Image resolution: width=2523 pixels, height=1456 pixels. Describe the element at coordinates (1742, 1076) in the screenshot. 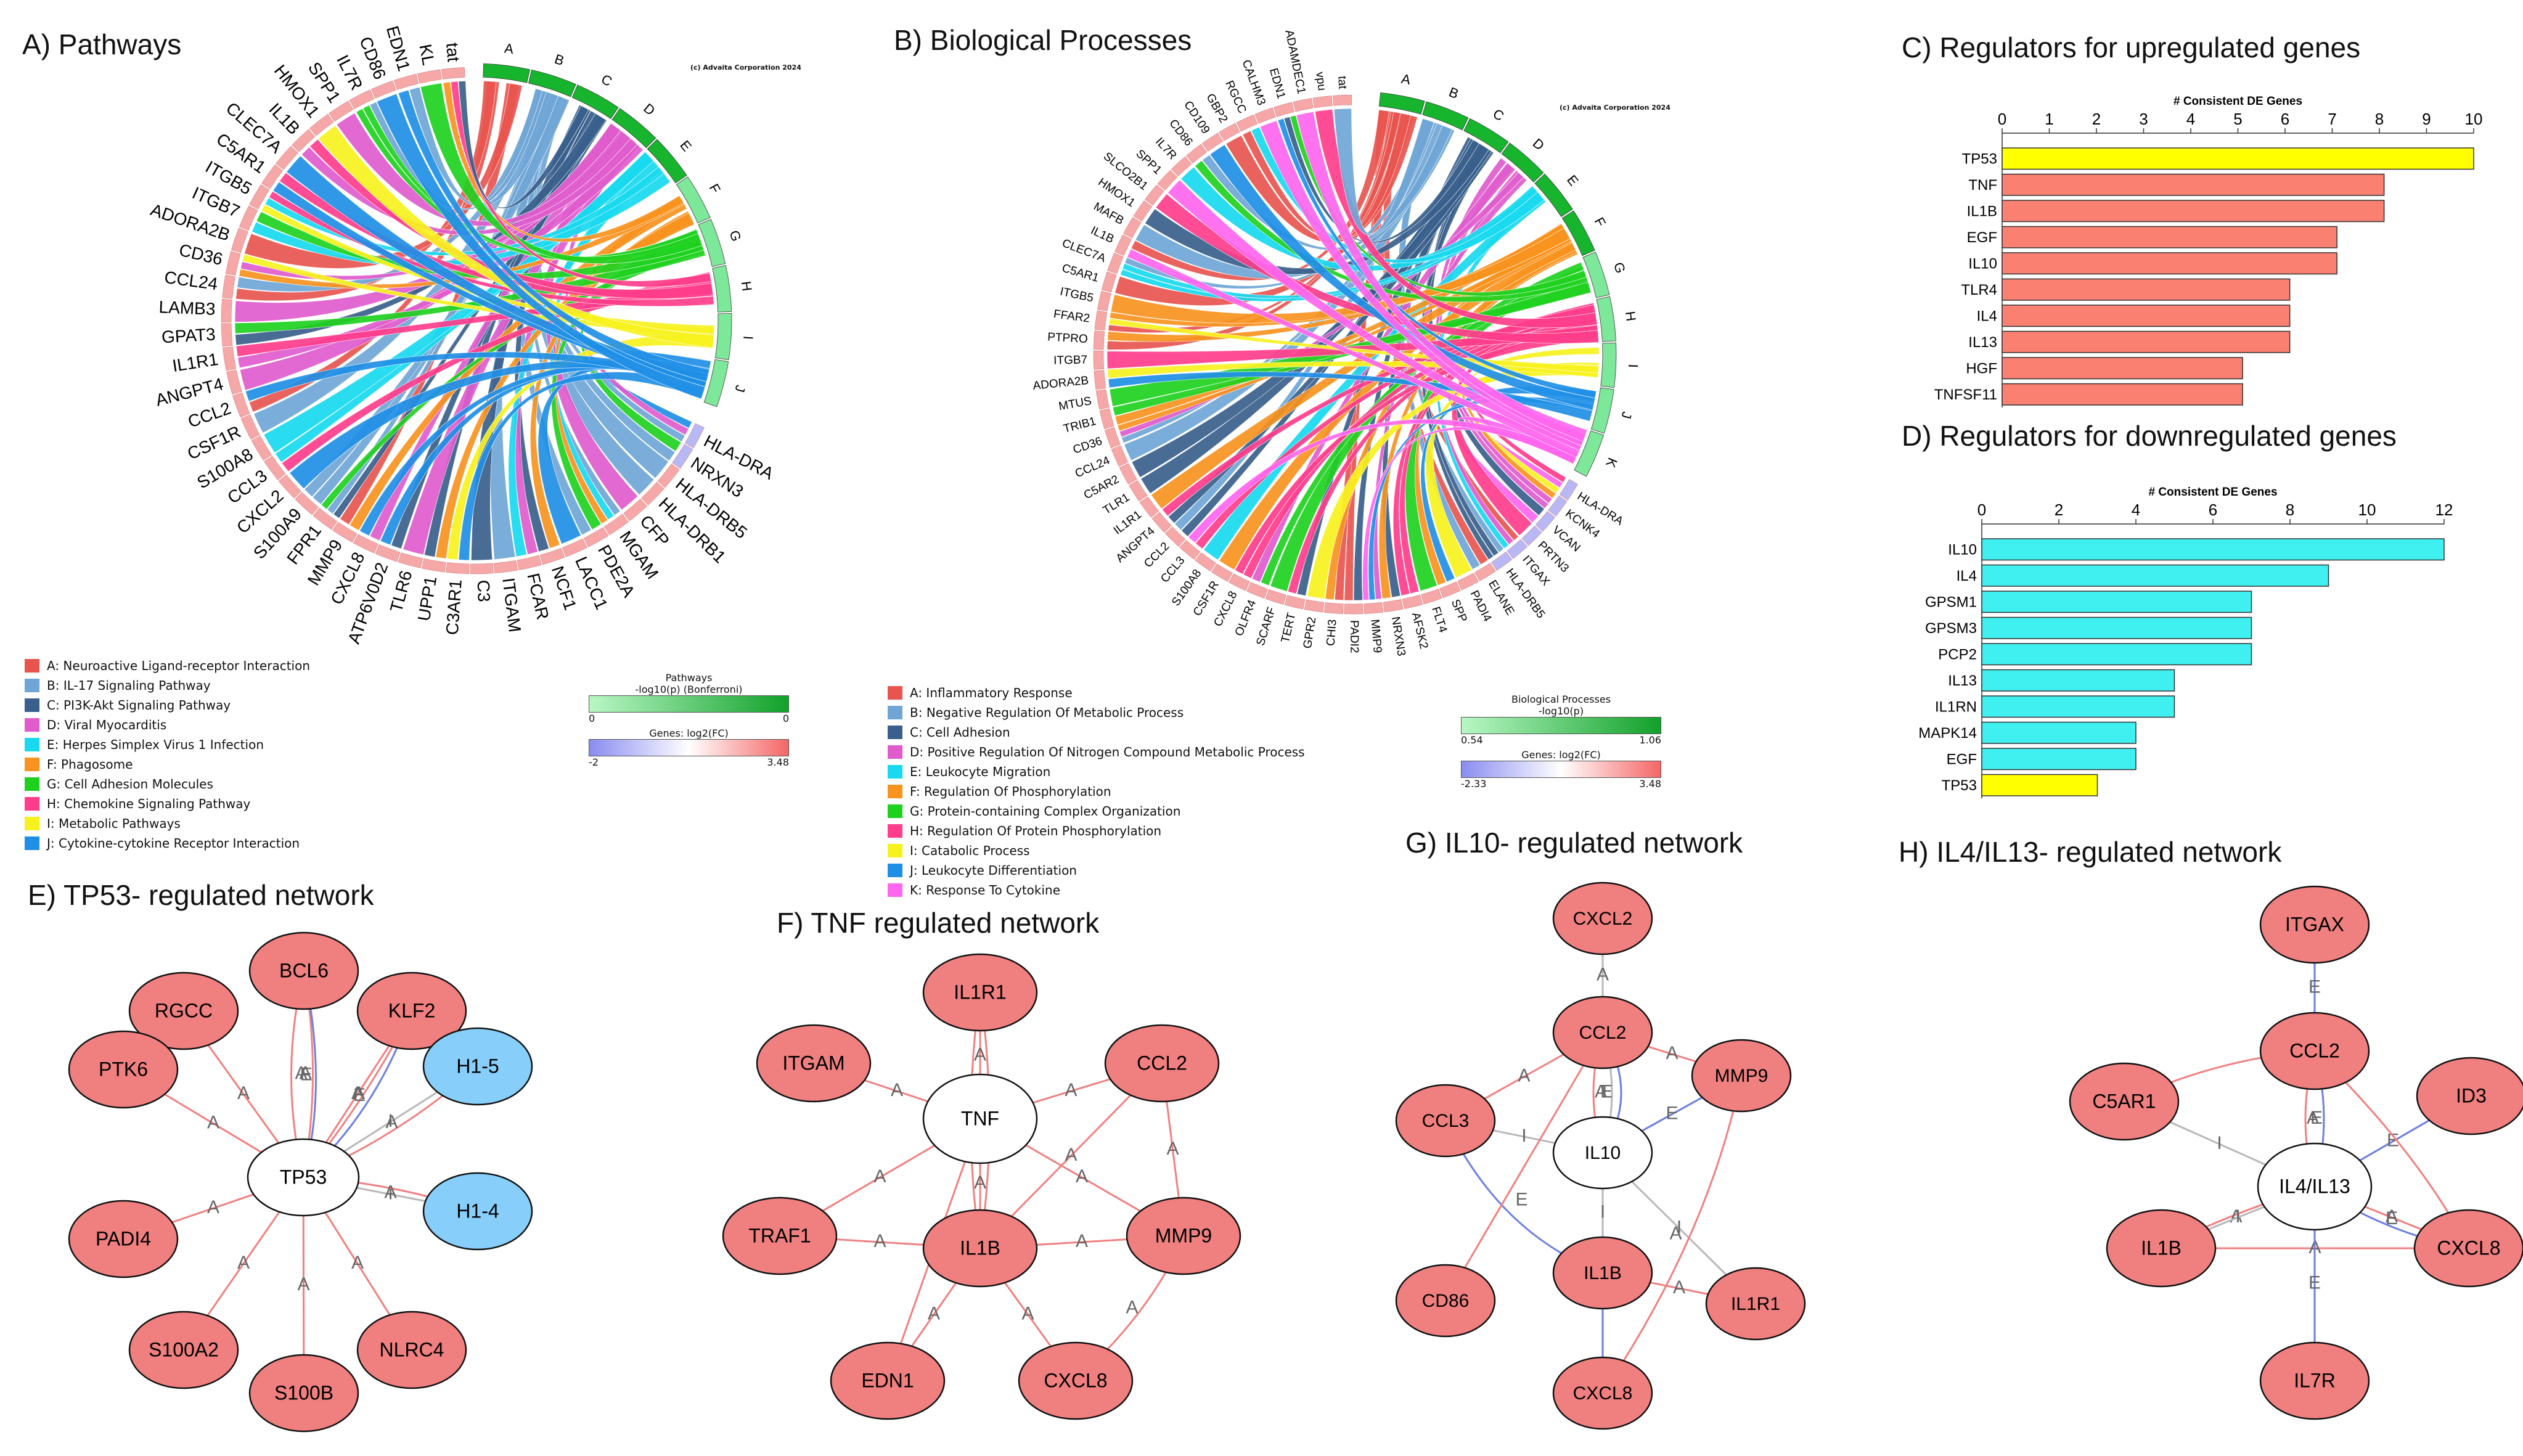

I see `node-label: MMP9` at that location.